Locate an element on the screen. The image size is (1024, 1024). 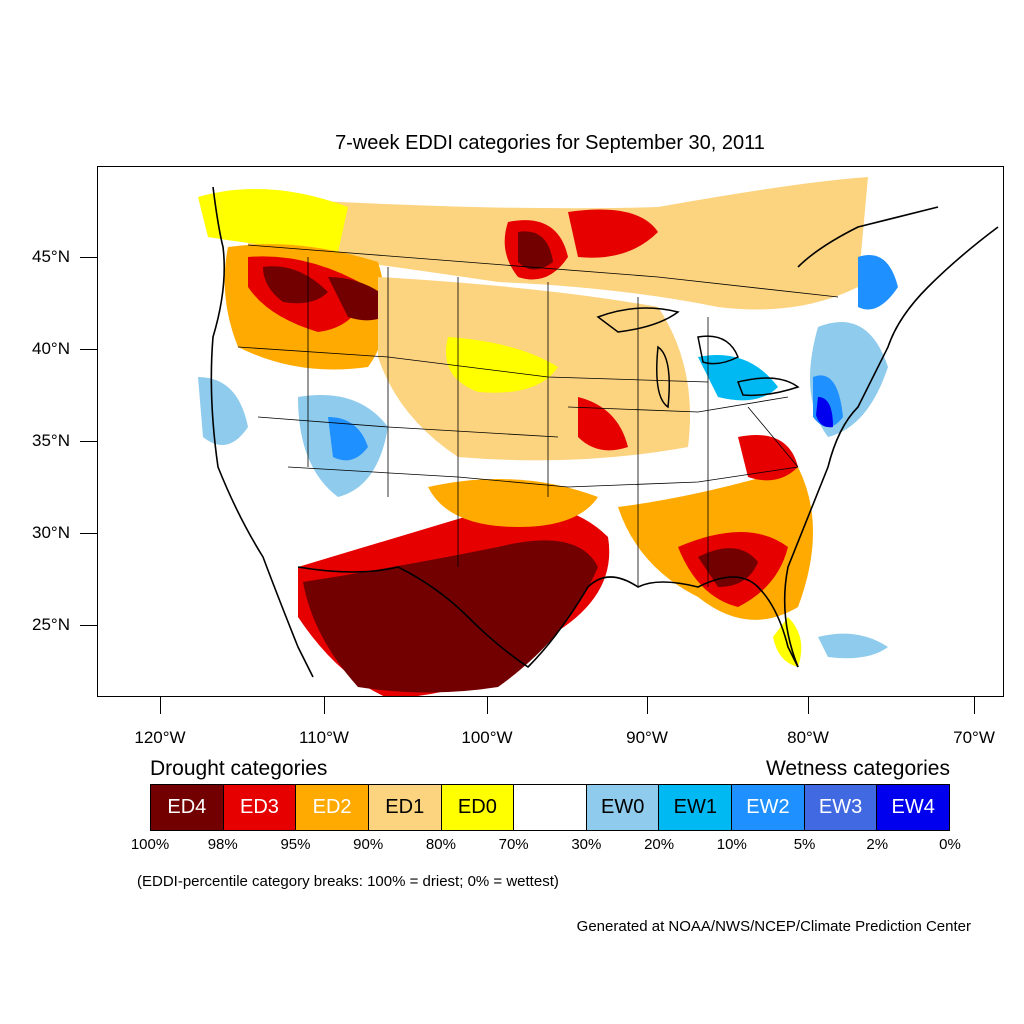
lon-label-100: 100°W is located at coordinates (487, 737).